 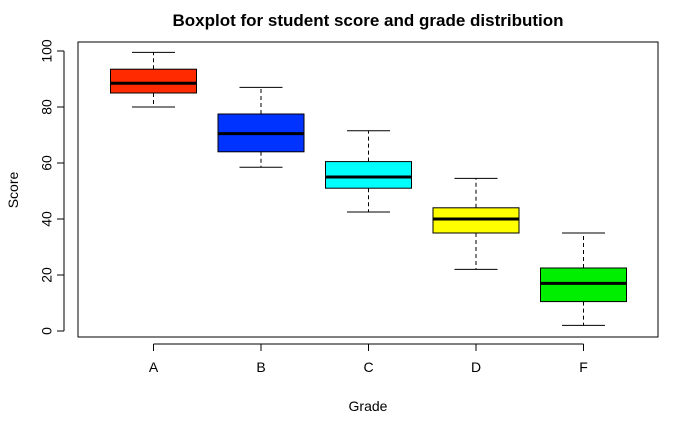 What do you see at coordinates (476, 223) in the screenshot?
I see `box-d` at bounding box center [476, 223].